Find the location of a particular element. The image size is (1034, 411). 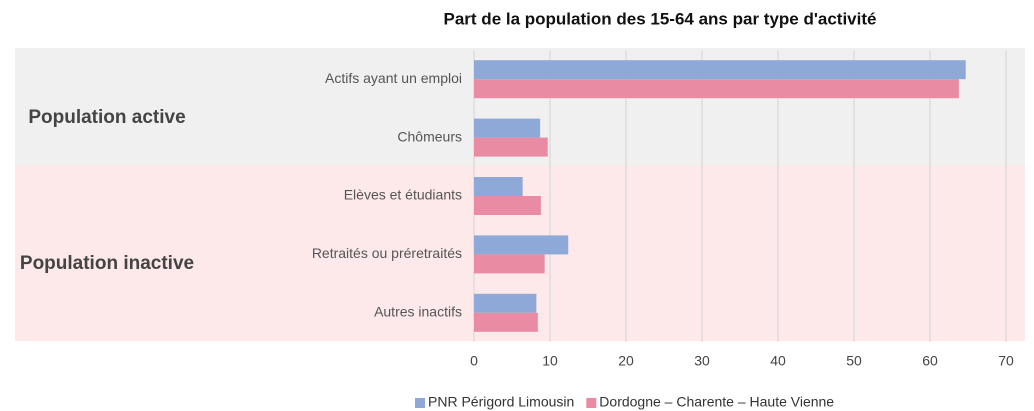

x-tick-label: 10 is located at coordinates (550, 361).